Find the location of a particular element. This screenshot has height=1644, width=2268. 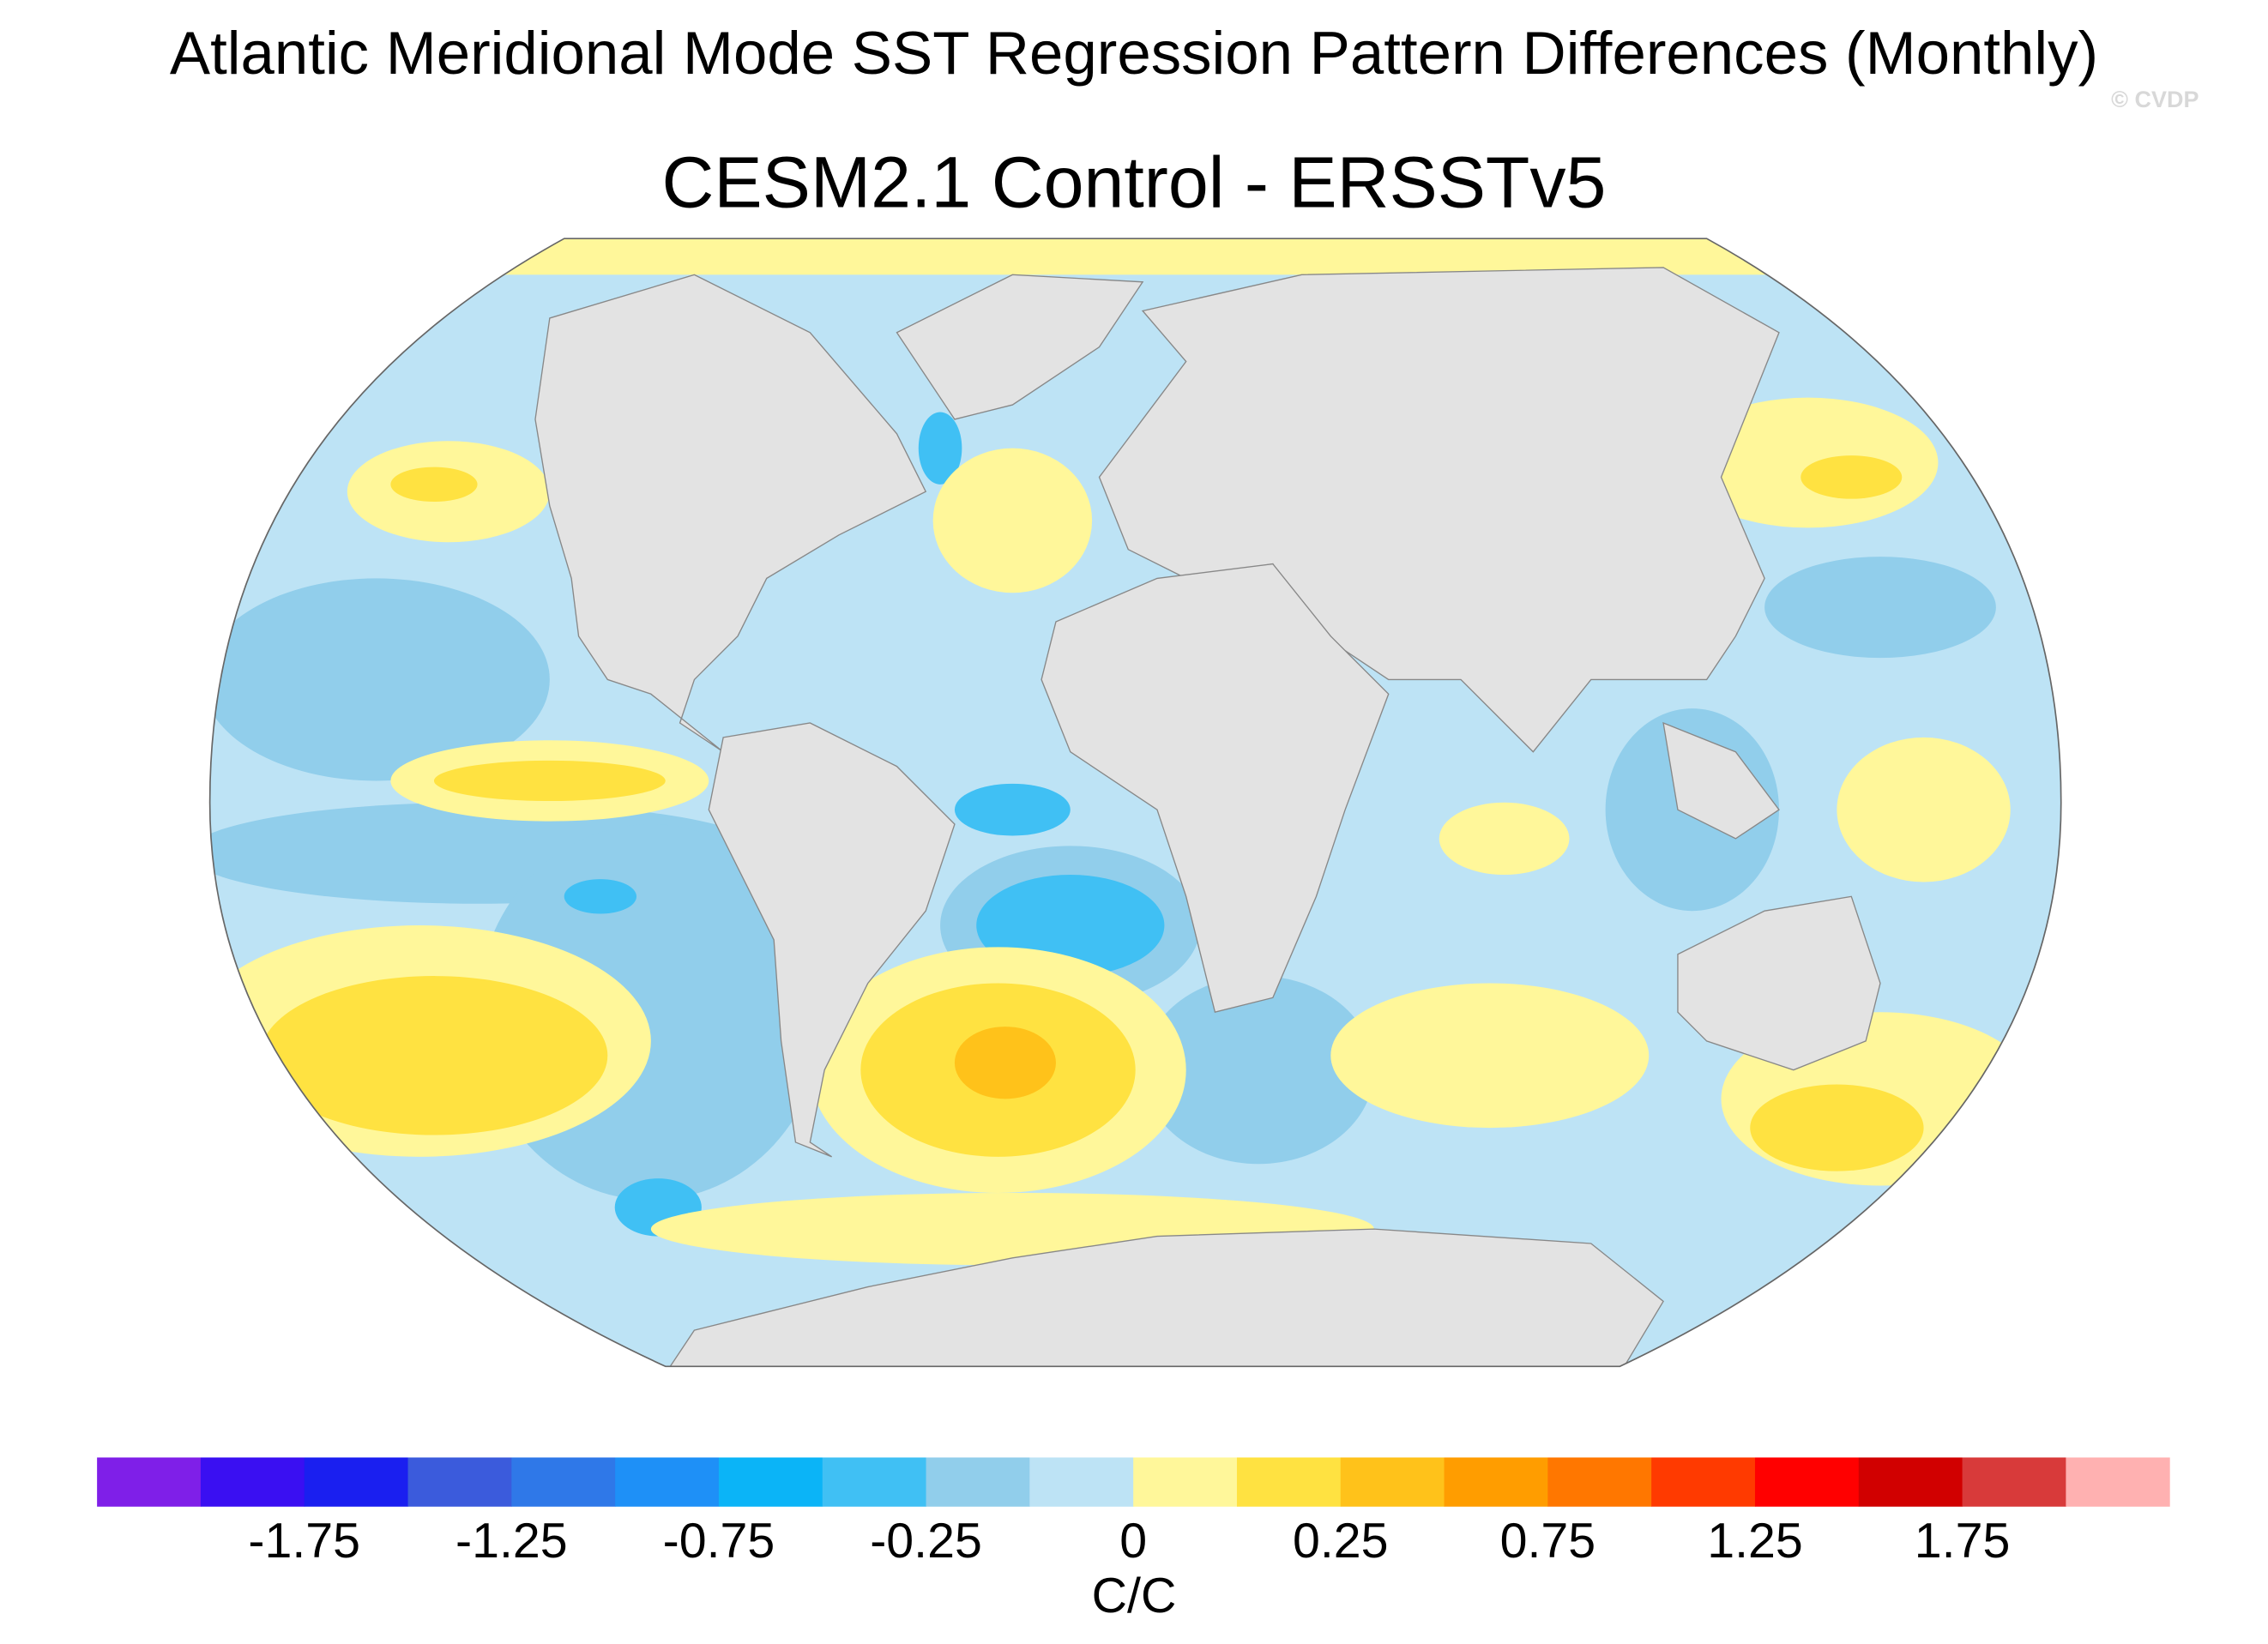

watermark: © CVDP is located at coordinates (2155, 100).